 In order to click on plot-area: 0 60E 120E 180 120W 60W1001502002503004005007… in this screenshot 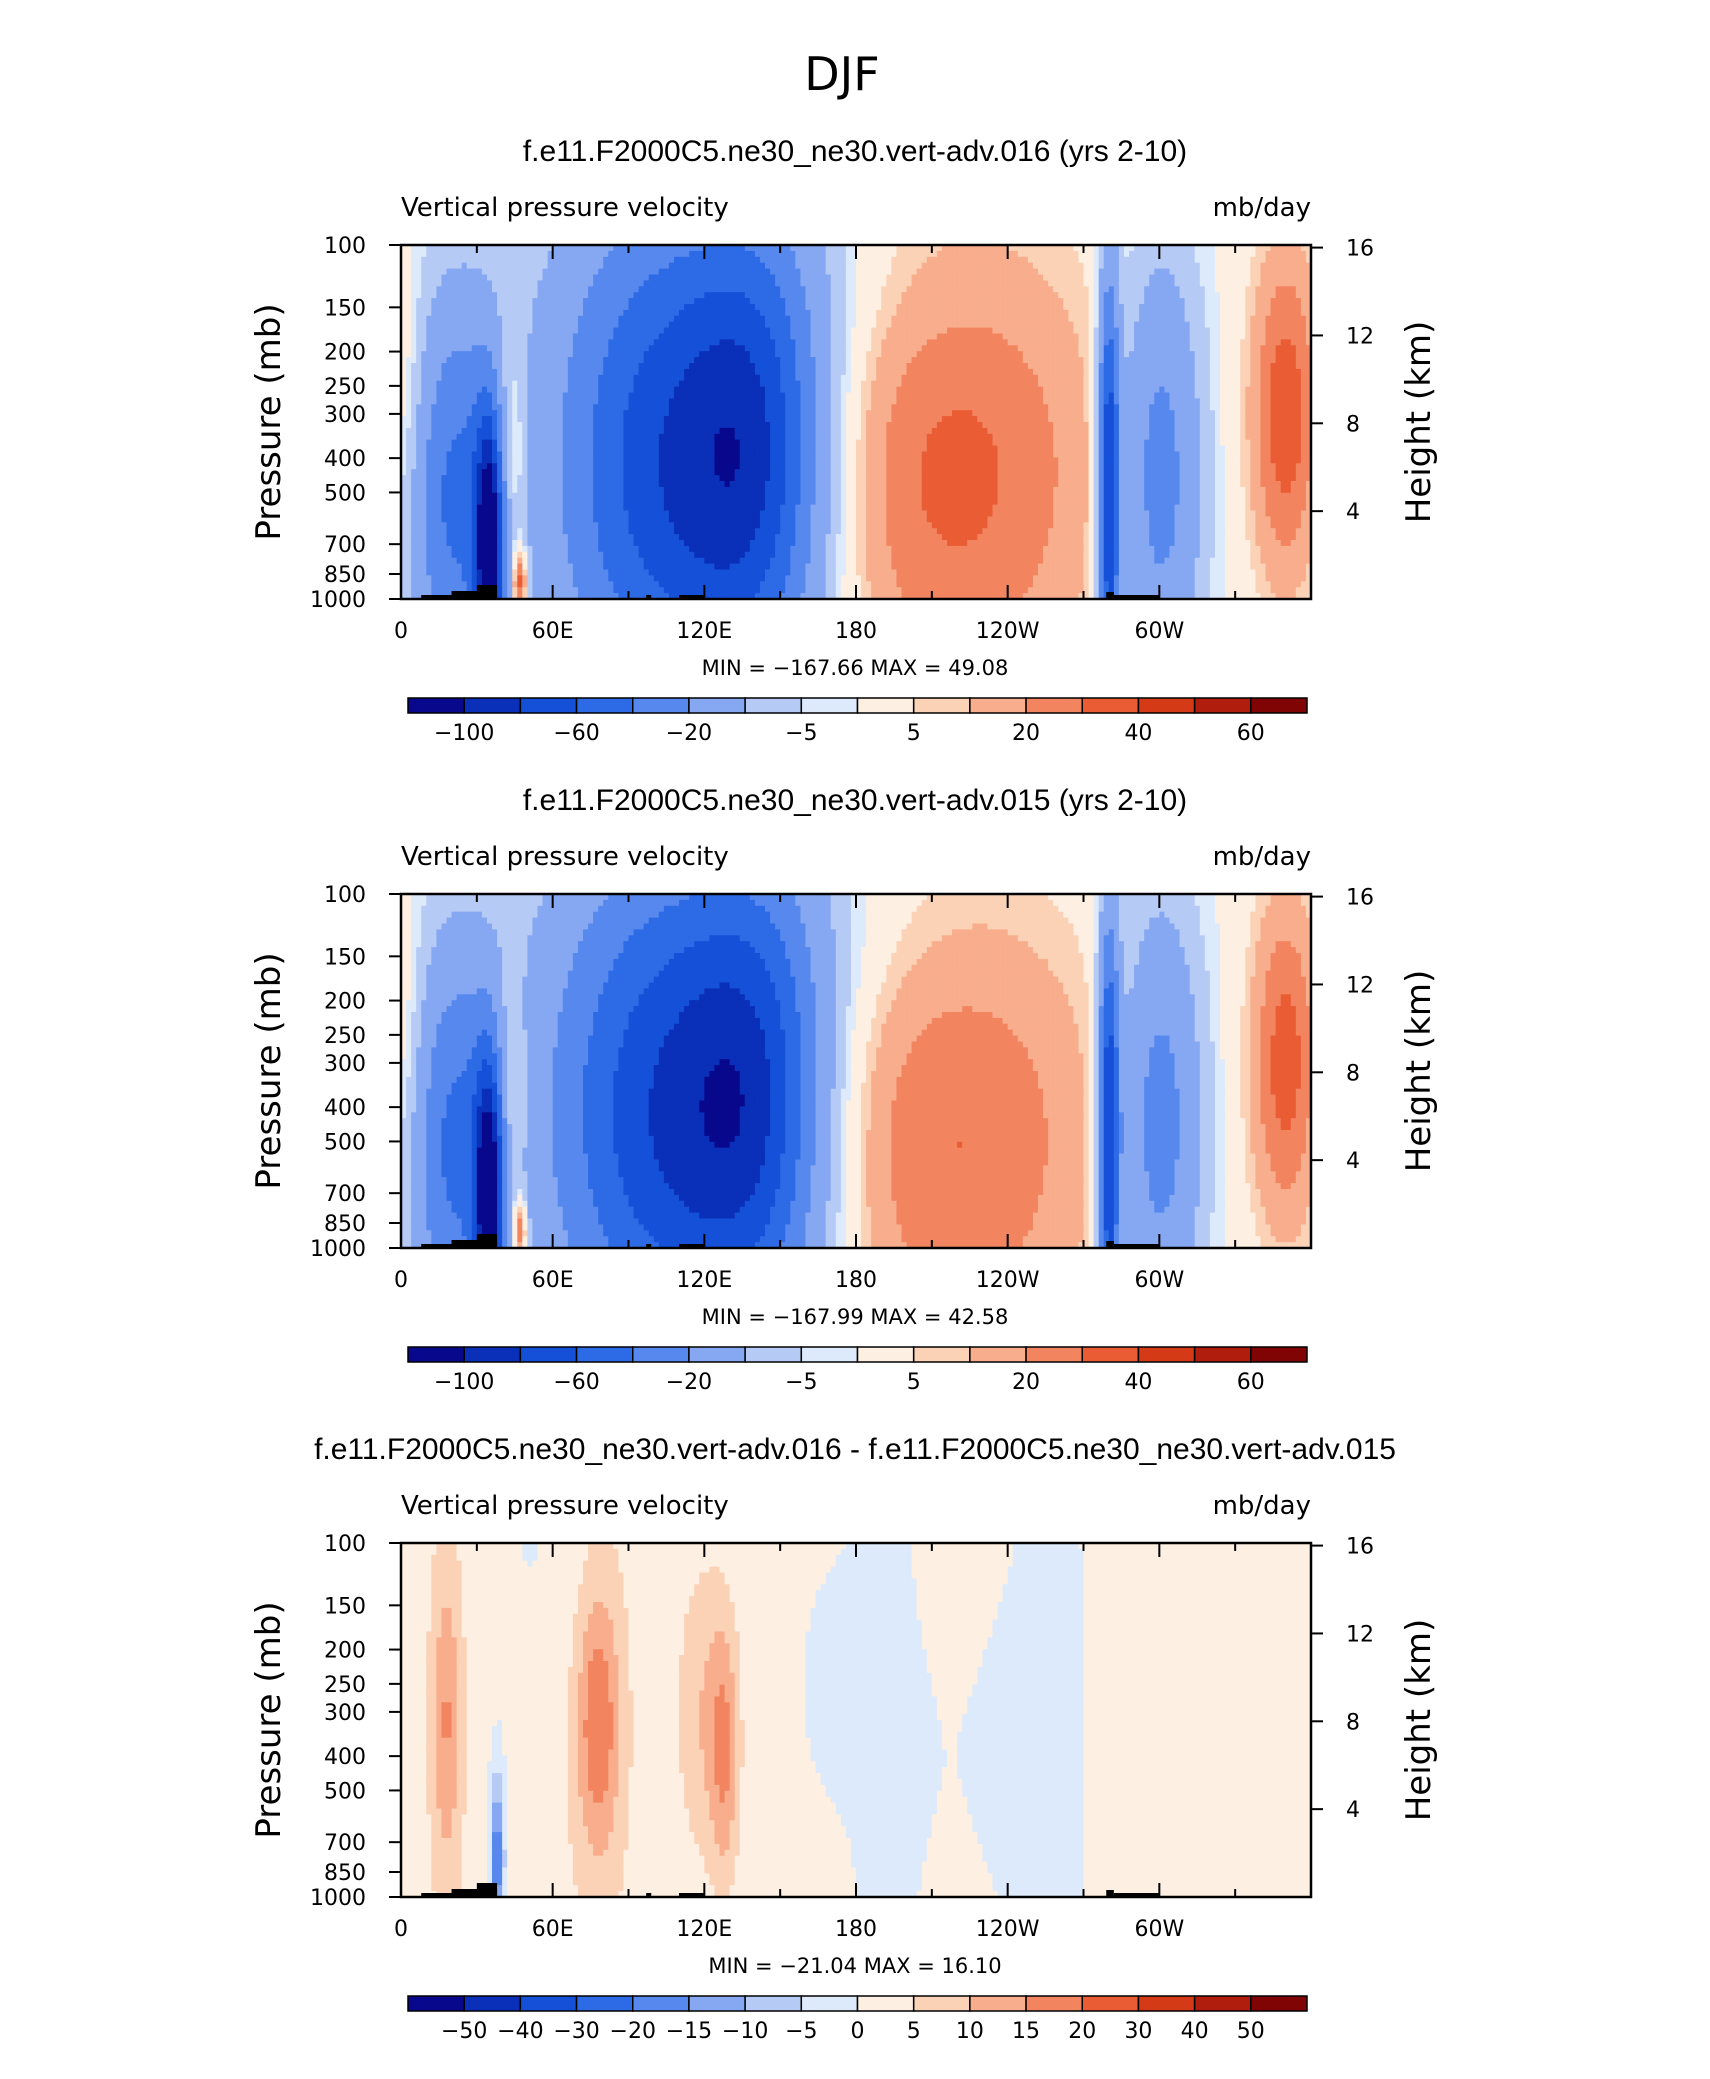, I will do `click(842, 439)`.